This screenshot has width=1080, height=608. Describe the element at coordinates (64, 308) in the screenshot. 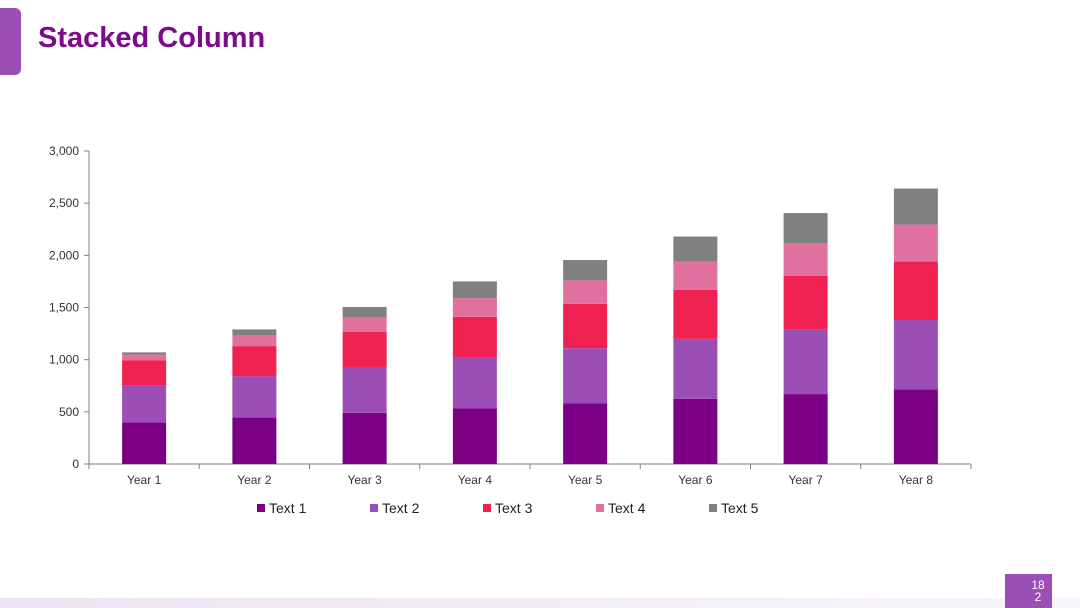

I see `y-tick-label: 1,500` at that location.